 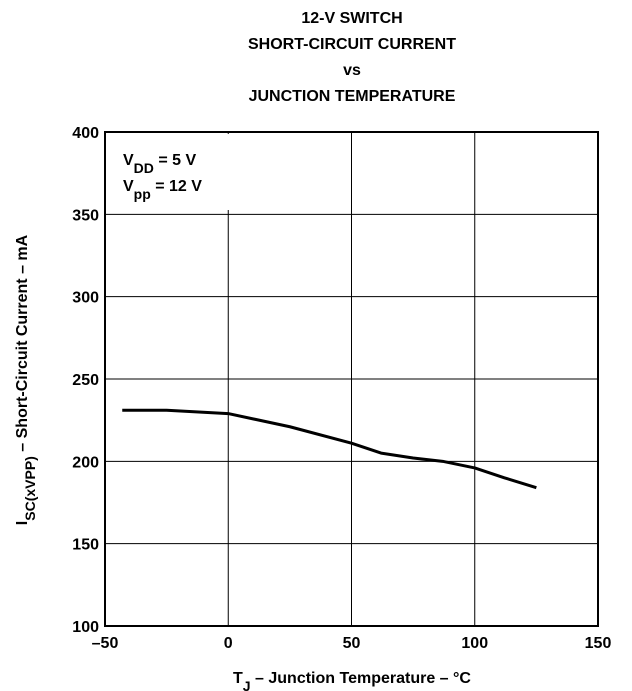 I want to click on x-tick-label: 0, so click(x=228, y=643).